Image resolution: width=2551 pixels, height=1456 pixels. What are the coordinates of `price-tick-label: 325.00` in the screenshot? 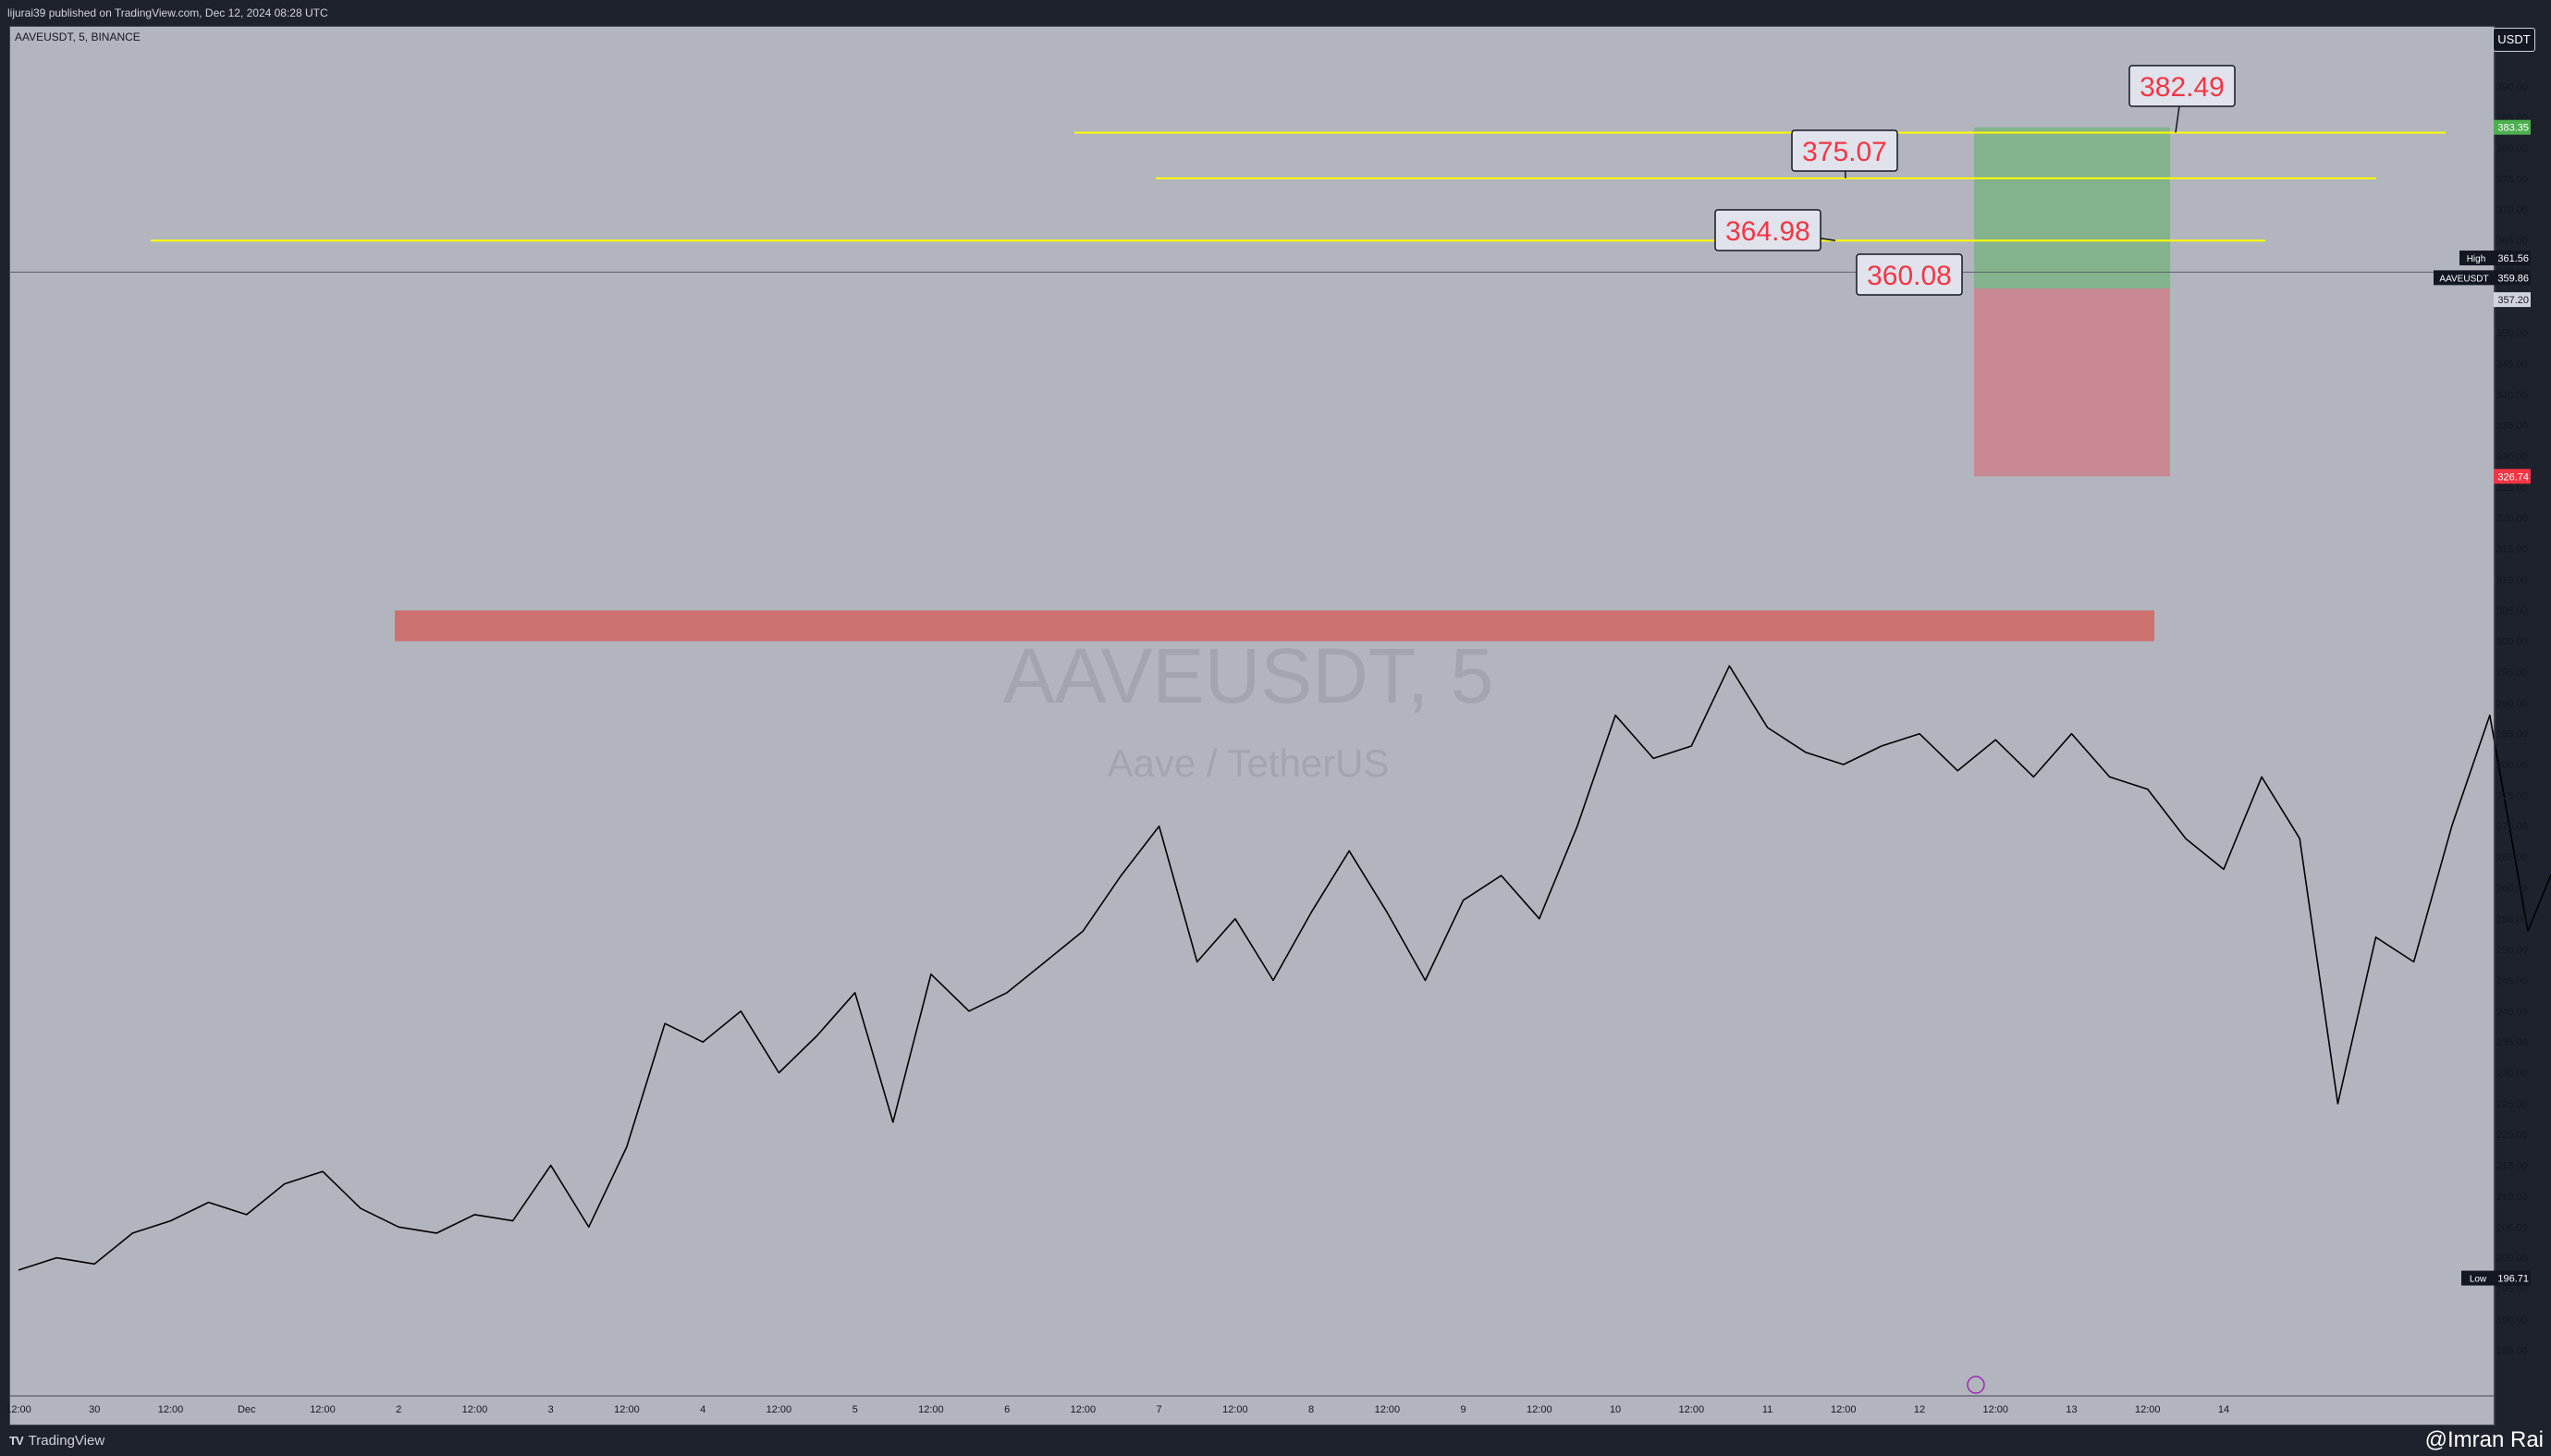 It's located at (2512, 488).